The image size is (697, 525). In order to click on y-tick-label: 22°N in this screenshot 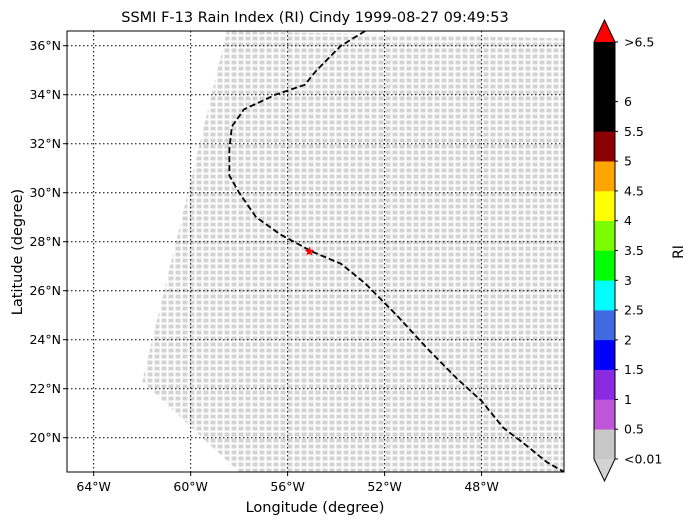, I will do `click(45, 388)`.